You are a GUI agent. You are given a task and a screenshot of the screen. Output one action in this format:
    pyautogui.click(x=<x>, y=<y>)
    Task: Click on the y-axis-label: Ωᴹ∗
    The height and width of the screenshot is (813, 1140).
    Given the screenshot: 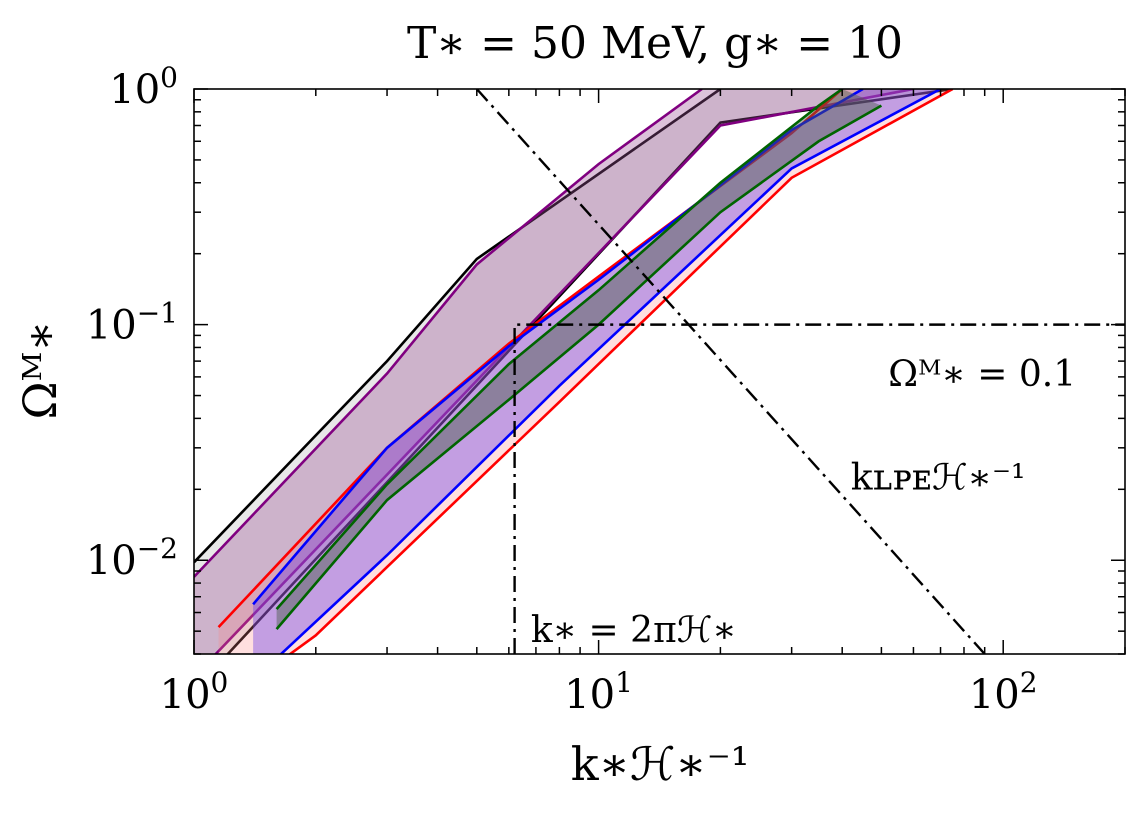 What is the action you would take?
    pyautogui.click(x=40, y=369)
    